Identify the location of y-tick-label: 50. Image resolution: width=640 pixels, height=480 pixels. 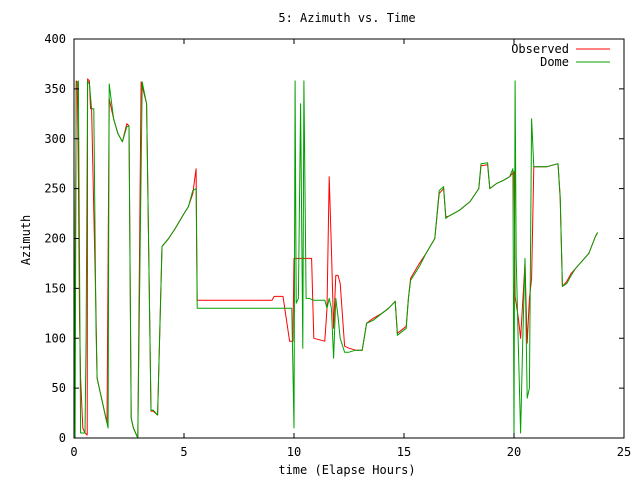
(59, 388).